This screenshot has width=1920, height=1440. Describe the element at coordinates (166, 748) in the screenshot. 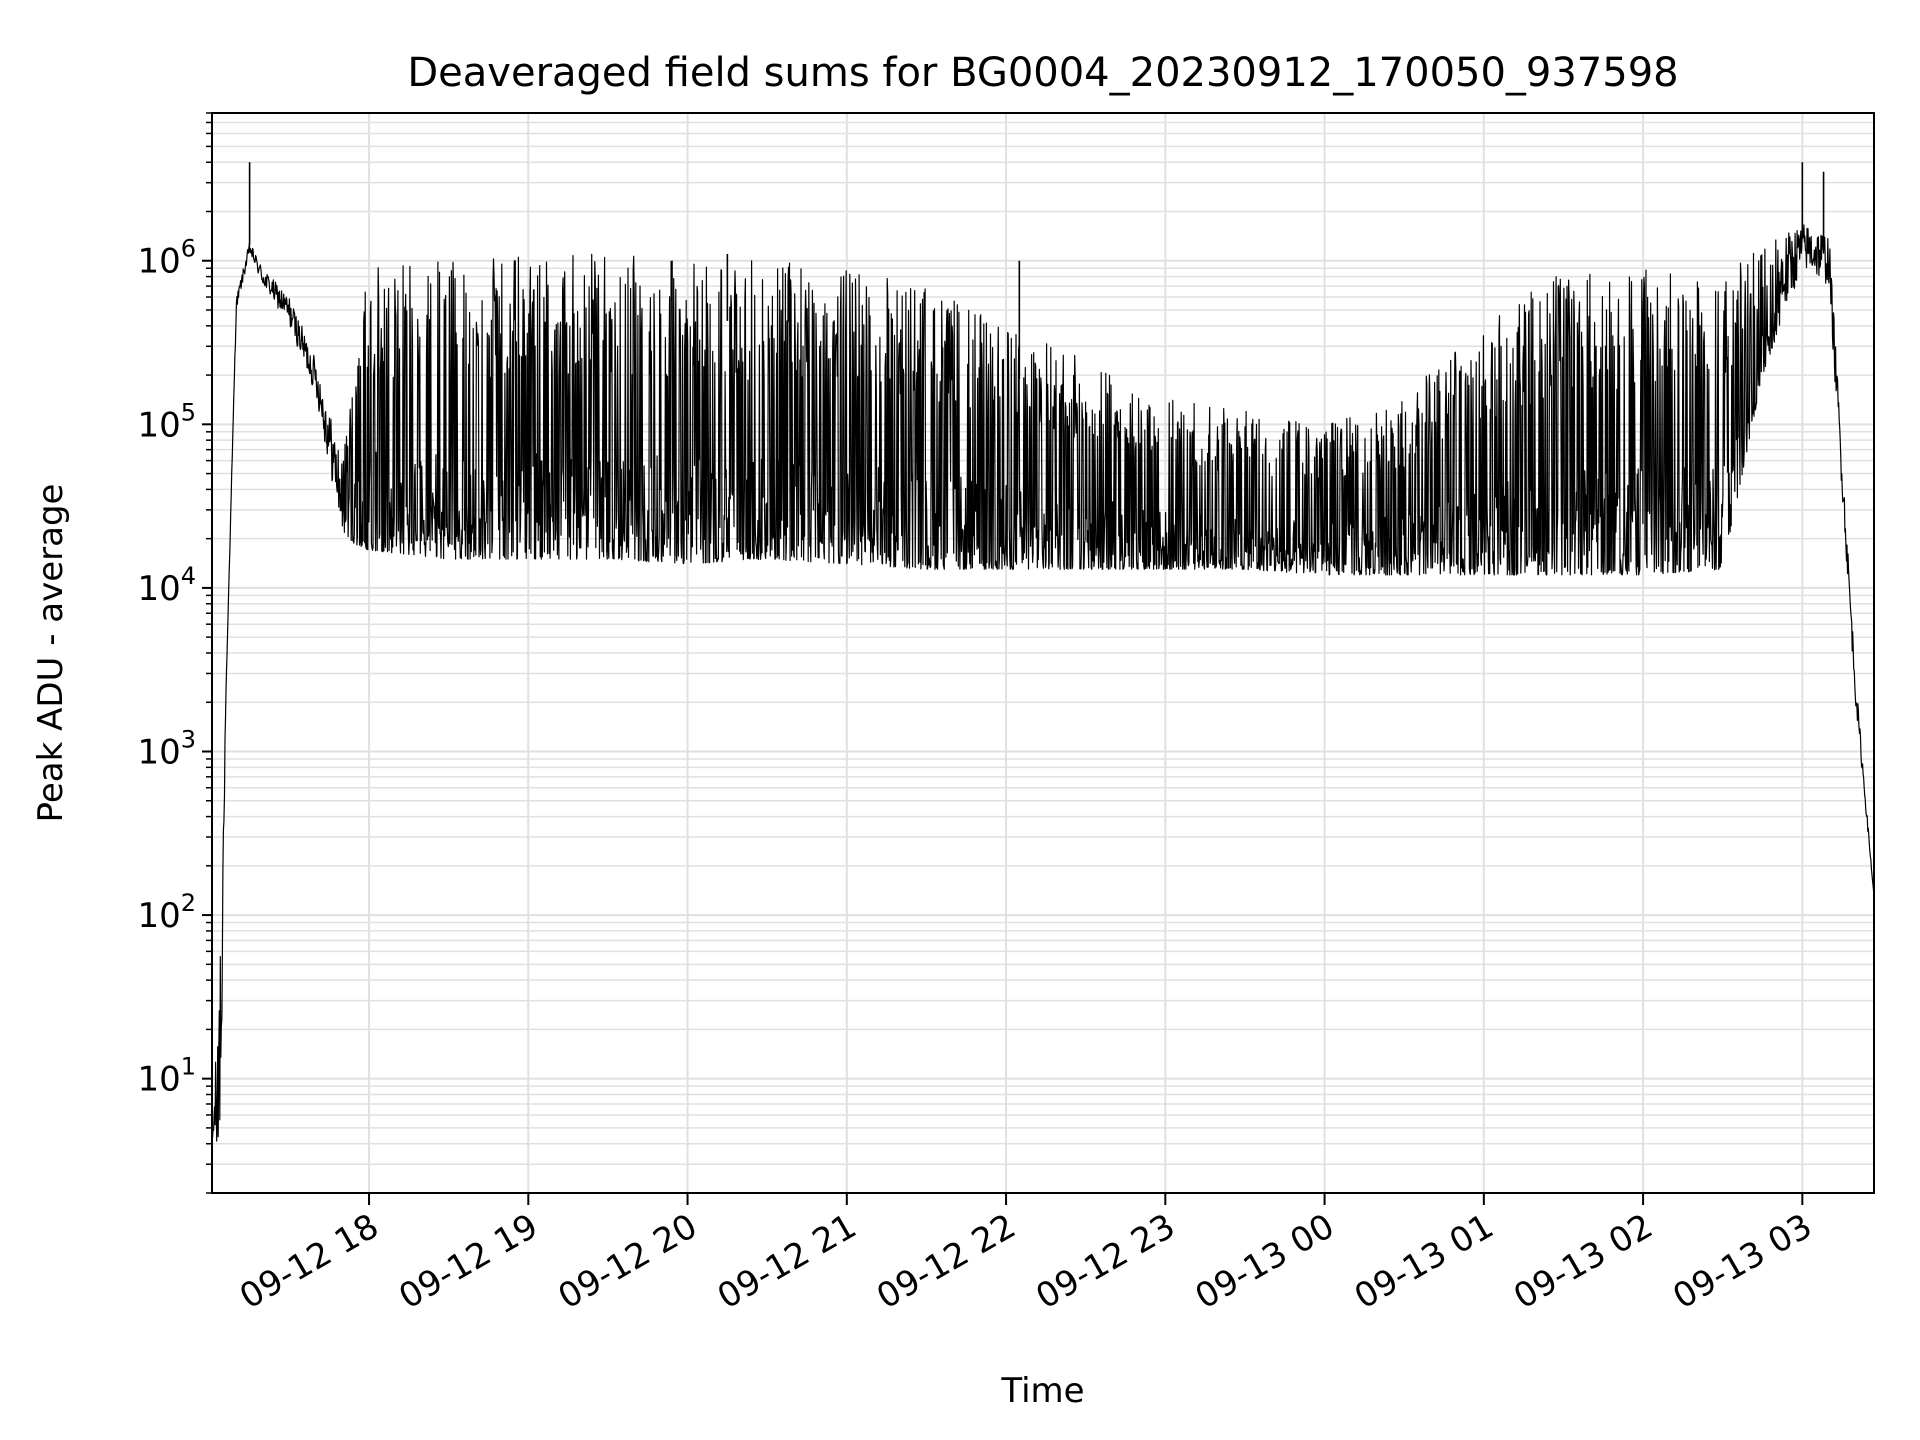

I see `y-tick-label: 10³` at that location.